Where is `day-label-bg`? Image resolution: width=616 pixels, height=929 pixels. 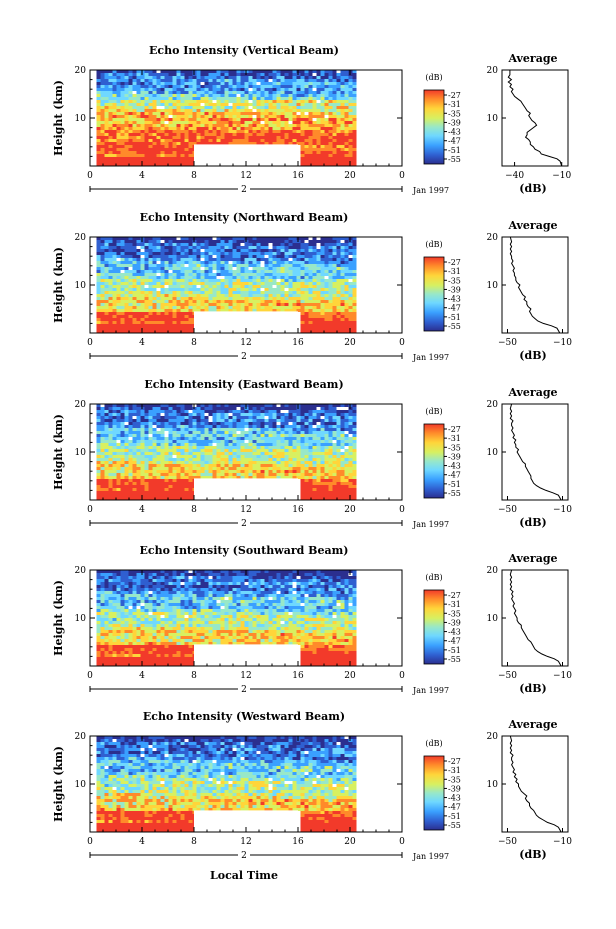 day-label-bg is located at coordinates (244, 356).